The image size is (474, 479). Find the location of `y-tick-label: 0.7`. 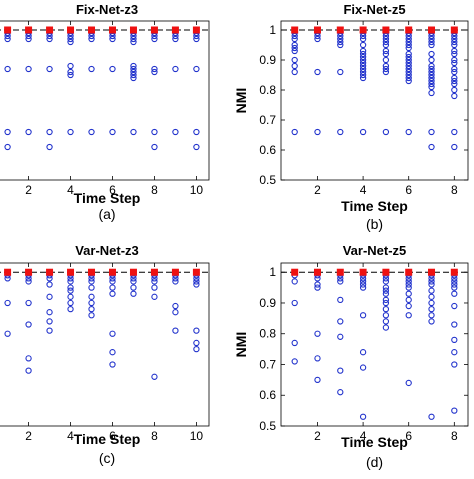

y-tick-label: 0.7 is located at coordinates (267, 120).